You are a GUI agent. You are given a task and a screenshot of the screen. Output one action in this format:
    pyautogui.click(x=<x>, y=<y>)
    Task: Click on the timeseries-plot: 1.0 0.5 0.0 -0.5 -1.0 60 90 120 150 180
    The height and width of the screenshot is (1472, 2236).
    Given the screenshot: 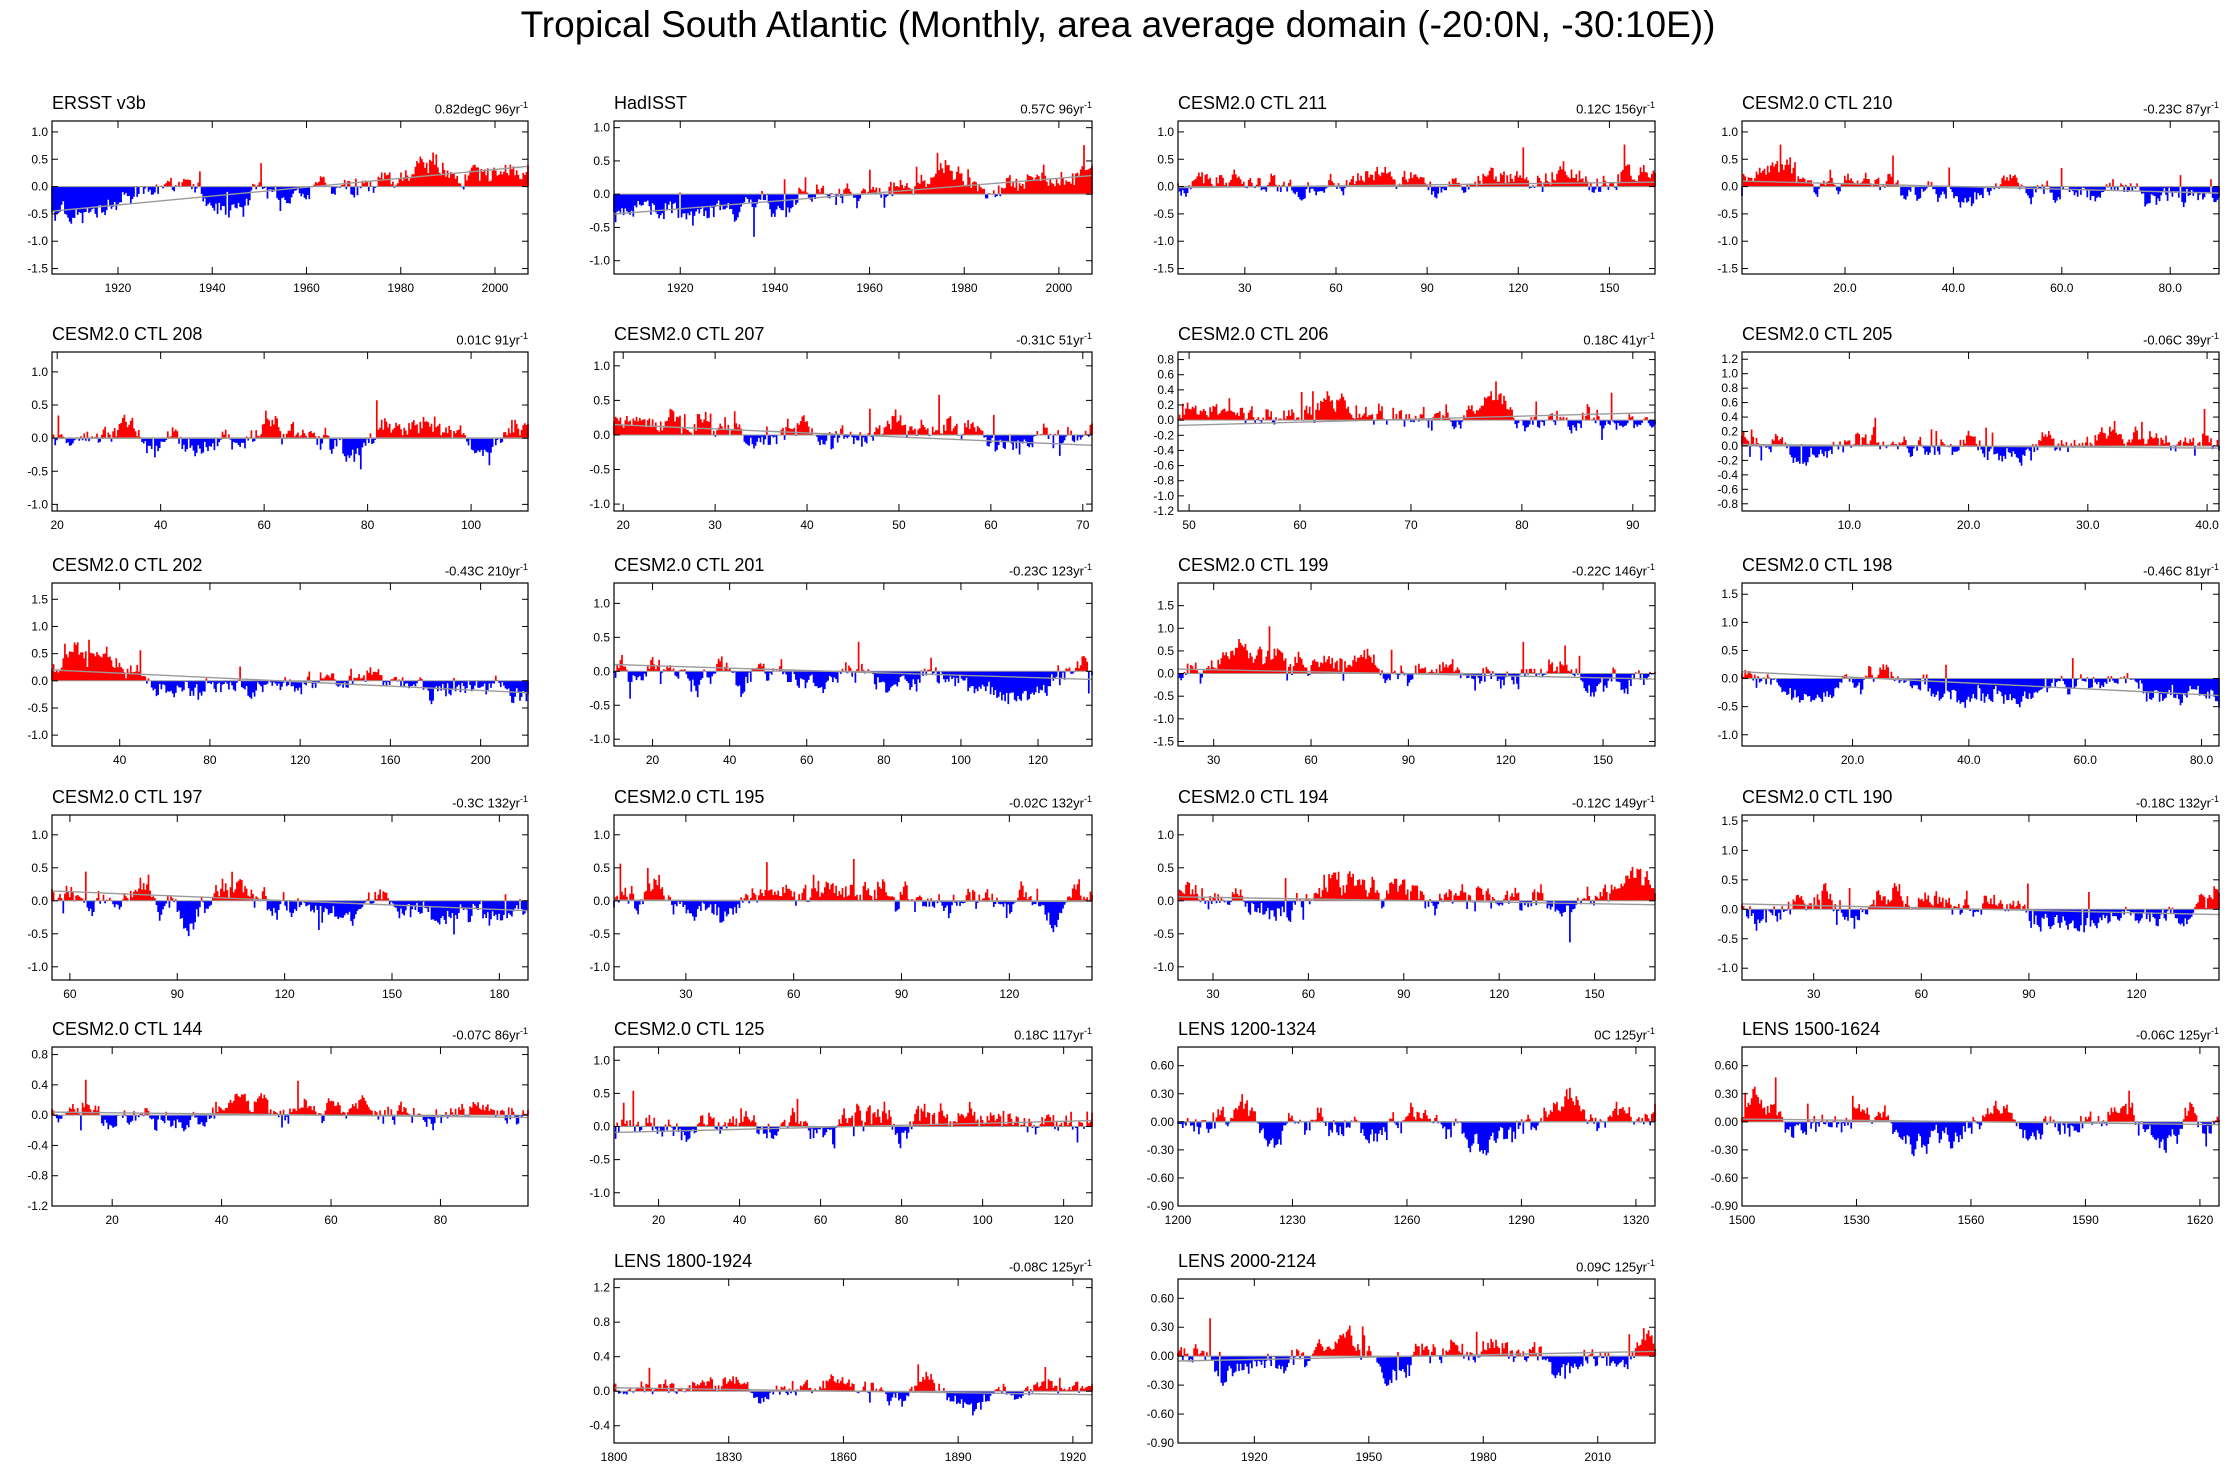 What is the action you would take?
    pyautogui.click(x=278, y=907)
    